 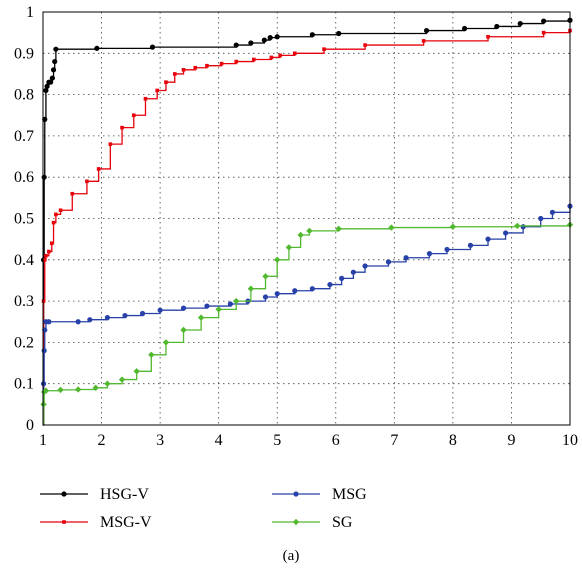 What do you see at coordinates (30, 12) in the screenshot?
I see `y-tick-label: 1` at bounding box center [30, 12].